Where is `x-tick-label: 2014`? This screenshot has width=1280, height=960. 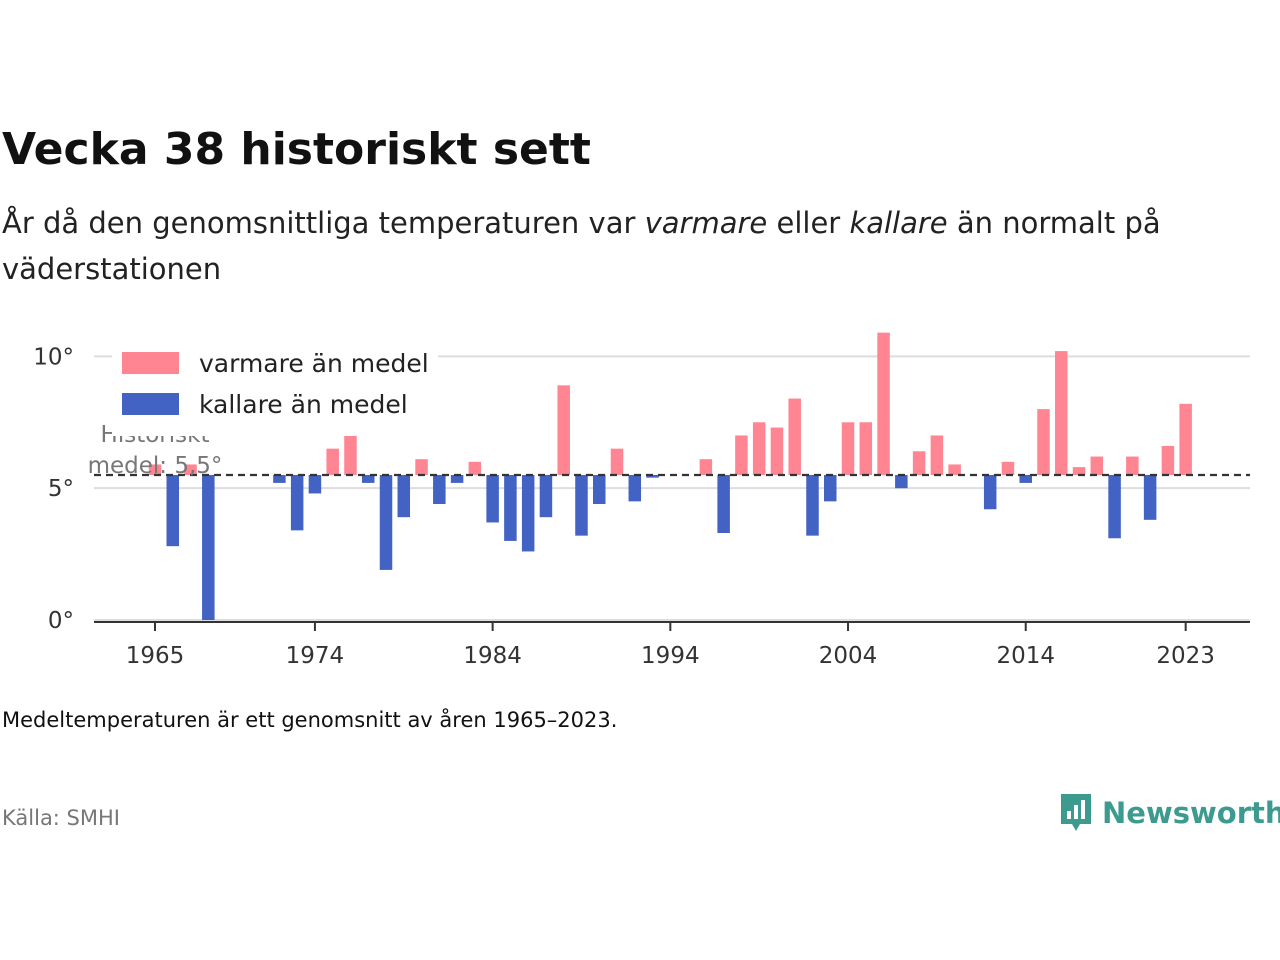
x-tick-label: 2014 is located at coordinates (1025, 656).